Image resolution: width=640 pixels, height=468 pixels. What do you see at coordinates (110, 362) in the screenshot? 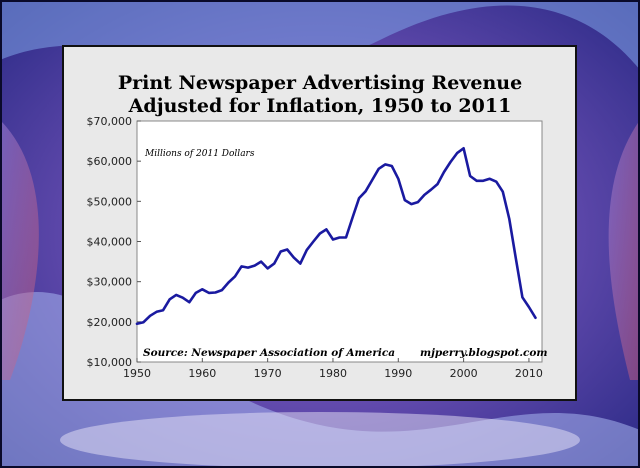
I see `y-tick-label: $10,000` at bounding box center [110, 362].